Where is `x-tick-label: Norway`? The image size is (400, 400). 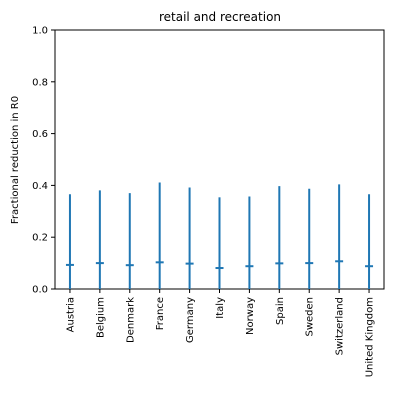
x-tick-label: Norway is located at coordinates (250, 316).